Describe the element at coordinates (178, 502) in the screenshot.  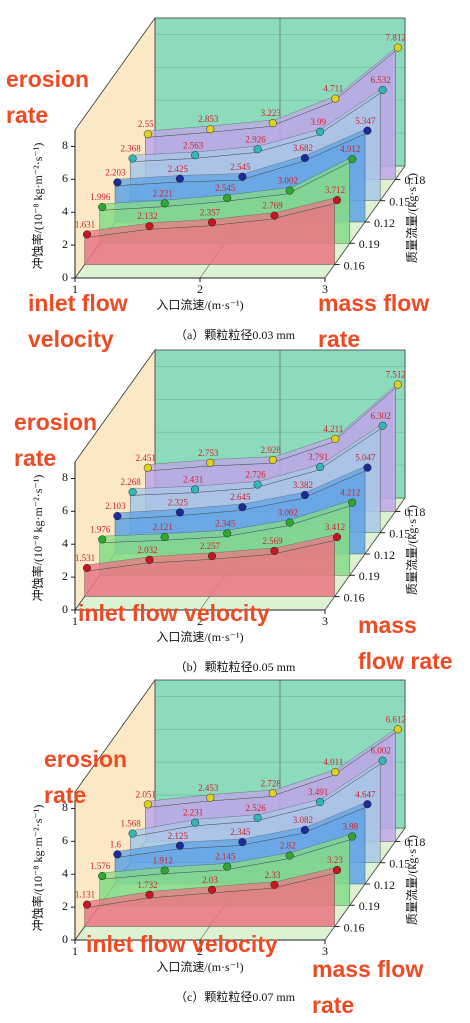
I see `value-label: 2.325` at that location.